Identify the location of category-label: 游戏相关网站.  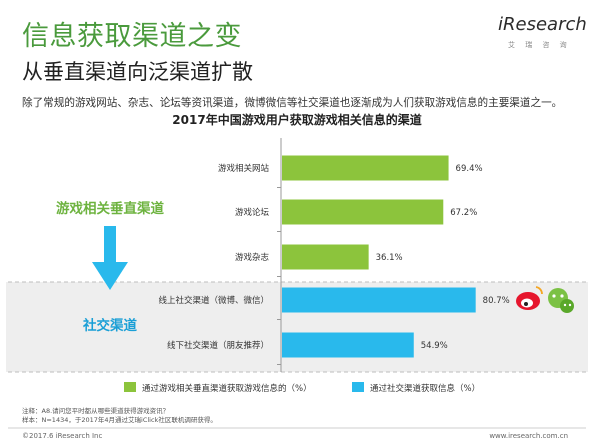
(244, 168).